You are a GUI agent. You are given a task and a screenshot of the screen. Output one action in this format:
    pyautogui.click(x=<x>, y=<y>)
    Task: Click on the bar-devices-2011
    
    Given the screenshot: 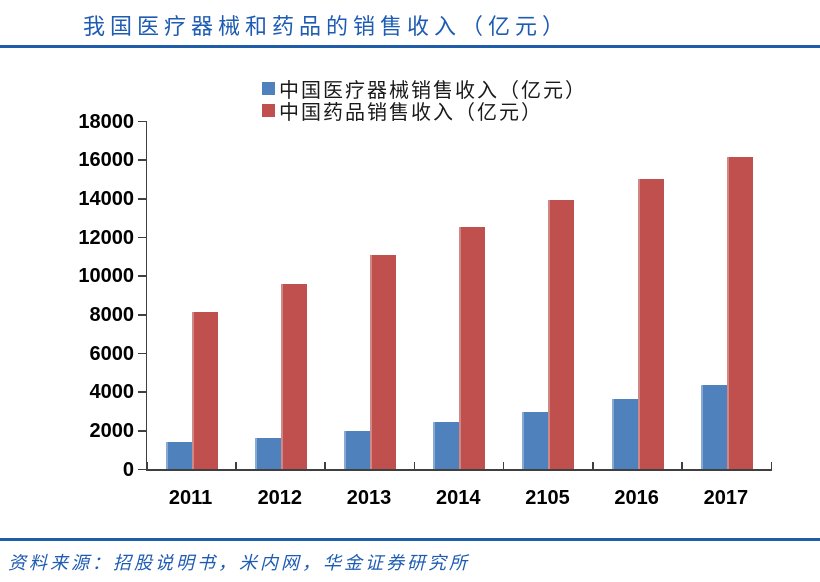 What is the action you would take?
    pyautogui.click(x=178, y=455)
    